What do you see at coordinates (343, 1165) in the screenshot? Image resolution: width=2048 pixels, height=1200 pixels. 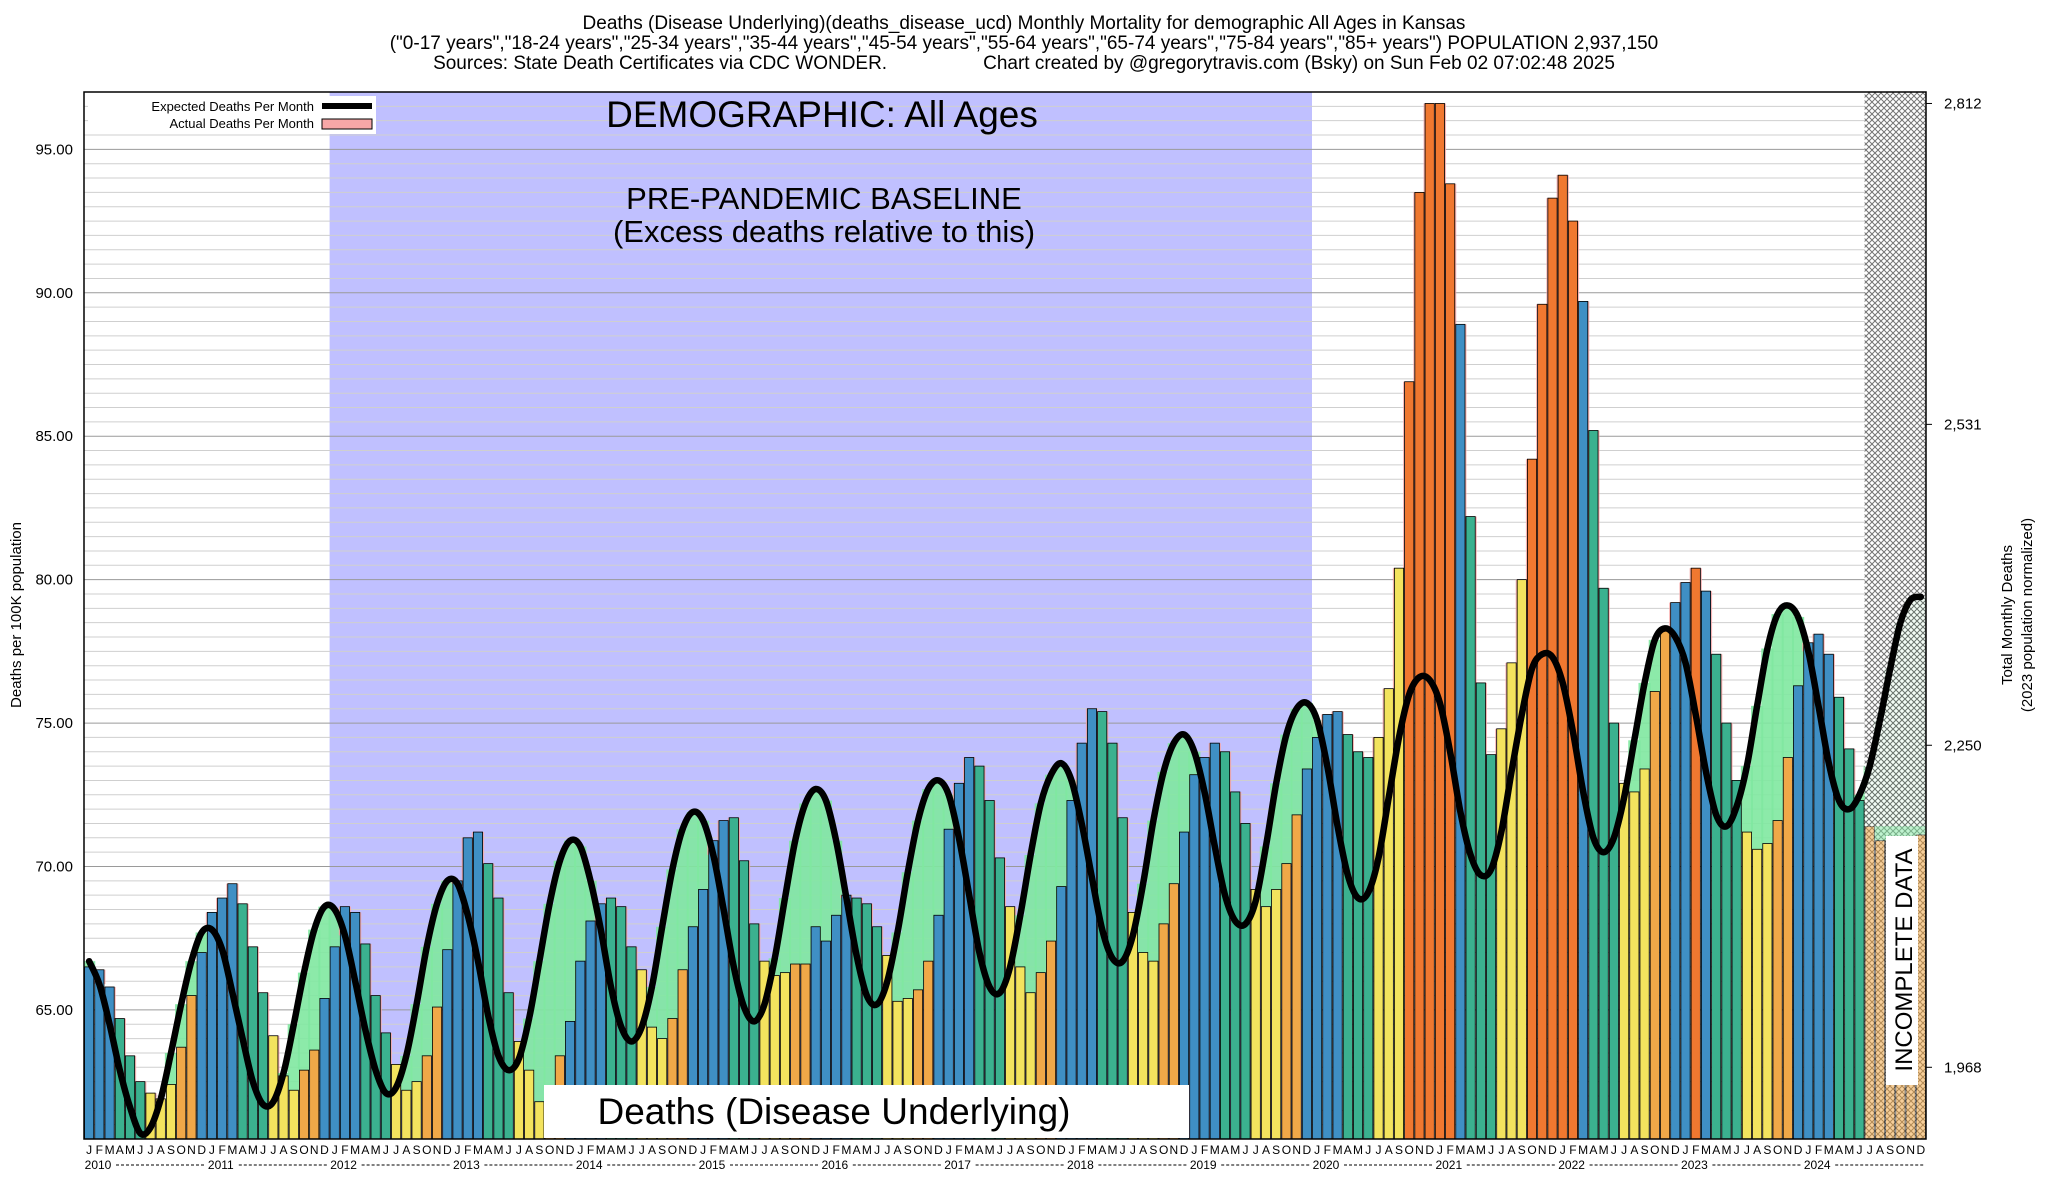 I see `x-year-label: 2012` at bounding box center [343, 1165].